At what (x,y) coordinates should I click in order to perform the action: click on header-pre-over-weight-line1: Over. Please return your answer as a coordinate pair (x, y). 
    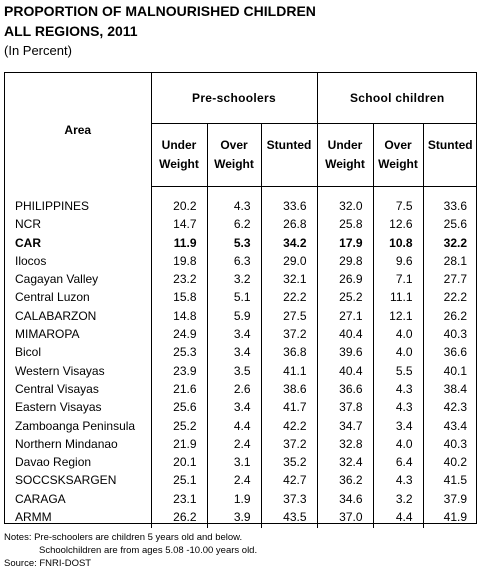
    Looking at the image, I should click on (234, 145).